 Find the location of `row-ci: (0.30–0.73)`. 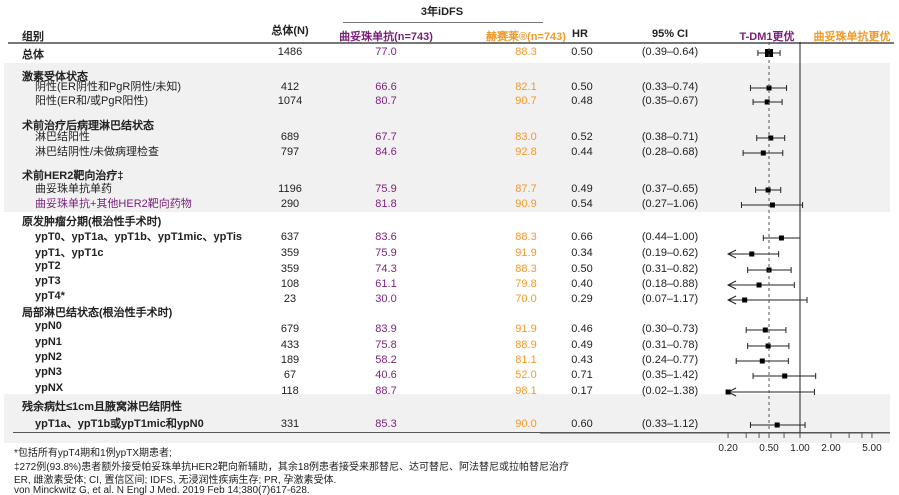

row-ci: (0.30–0.73) is located at coordinates (670, 329).